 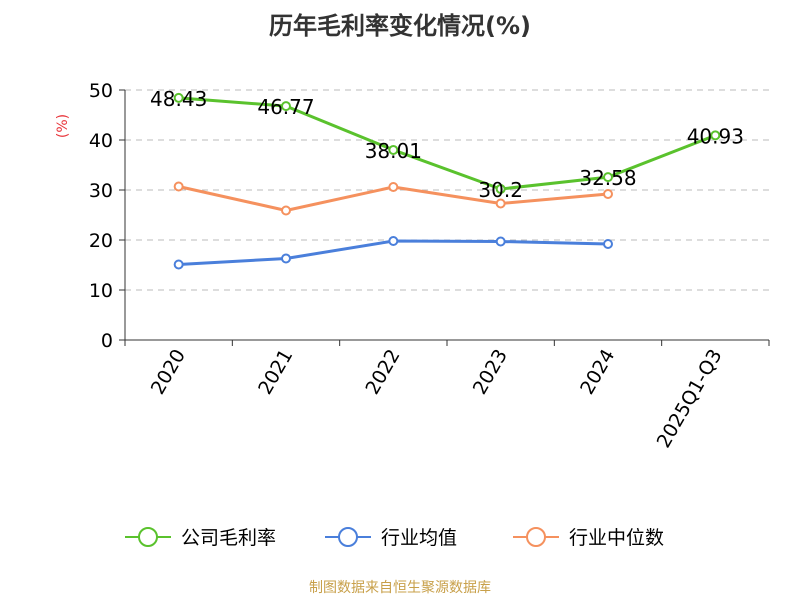 I want to click on series-line, so click(x=447, y=143).